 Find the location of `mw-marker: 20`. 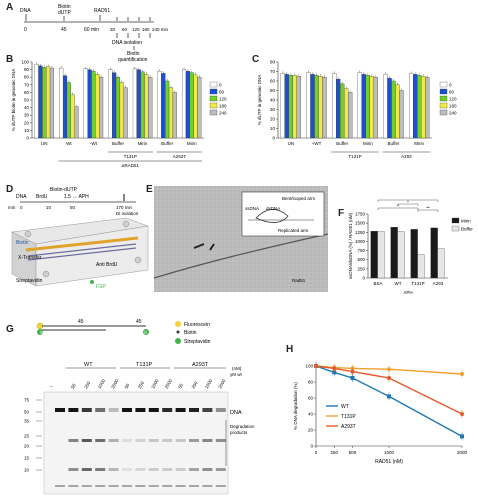

mw-marker: 20 is located at coordinates (27, 446).